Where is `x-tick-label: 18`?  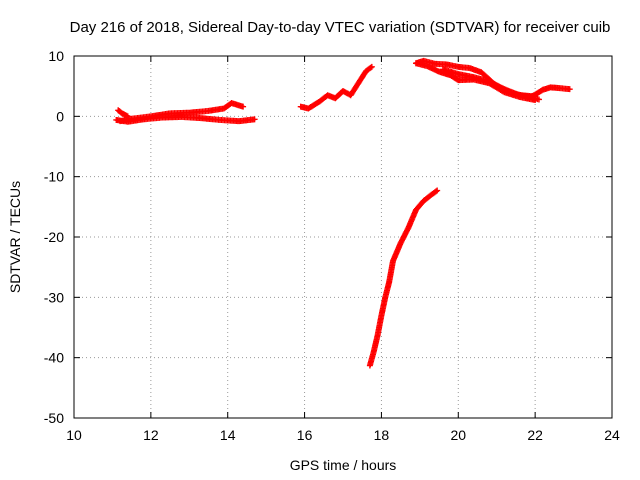
x-tick-label: 18 is located at coordinates (382, 435).